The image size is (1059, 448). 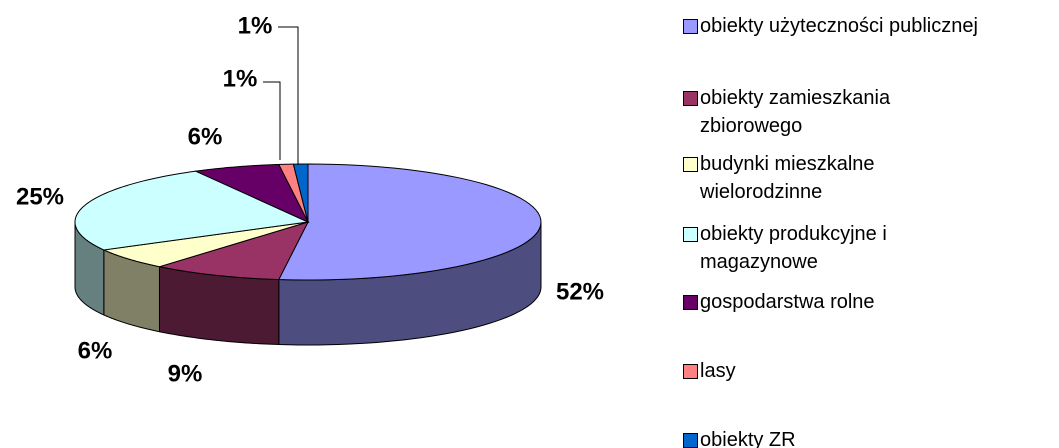 I want to click on legend-item: budynki mieszkalne wielorodzinne, so click(x=828, y=178).